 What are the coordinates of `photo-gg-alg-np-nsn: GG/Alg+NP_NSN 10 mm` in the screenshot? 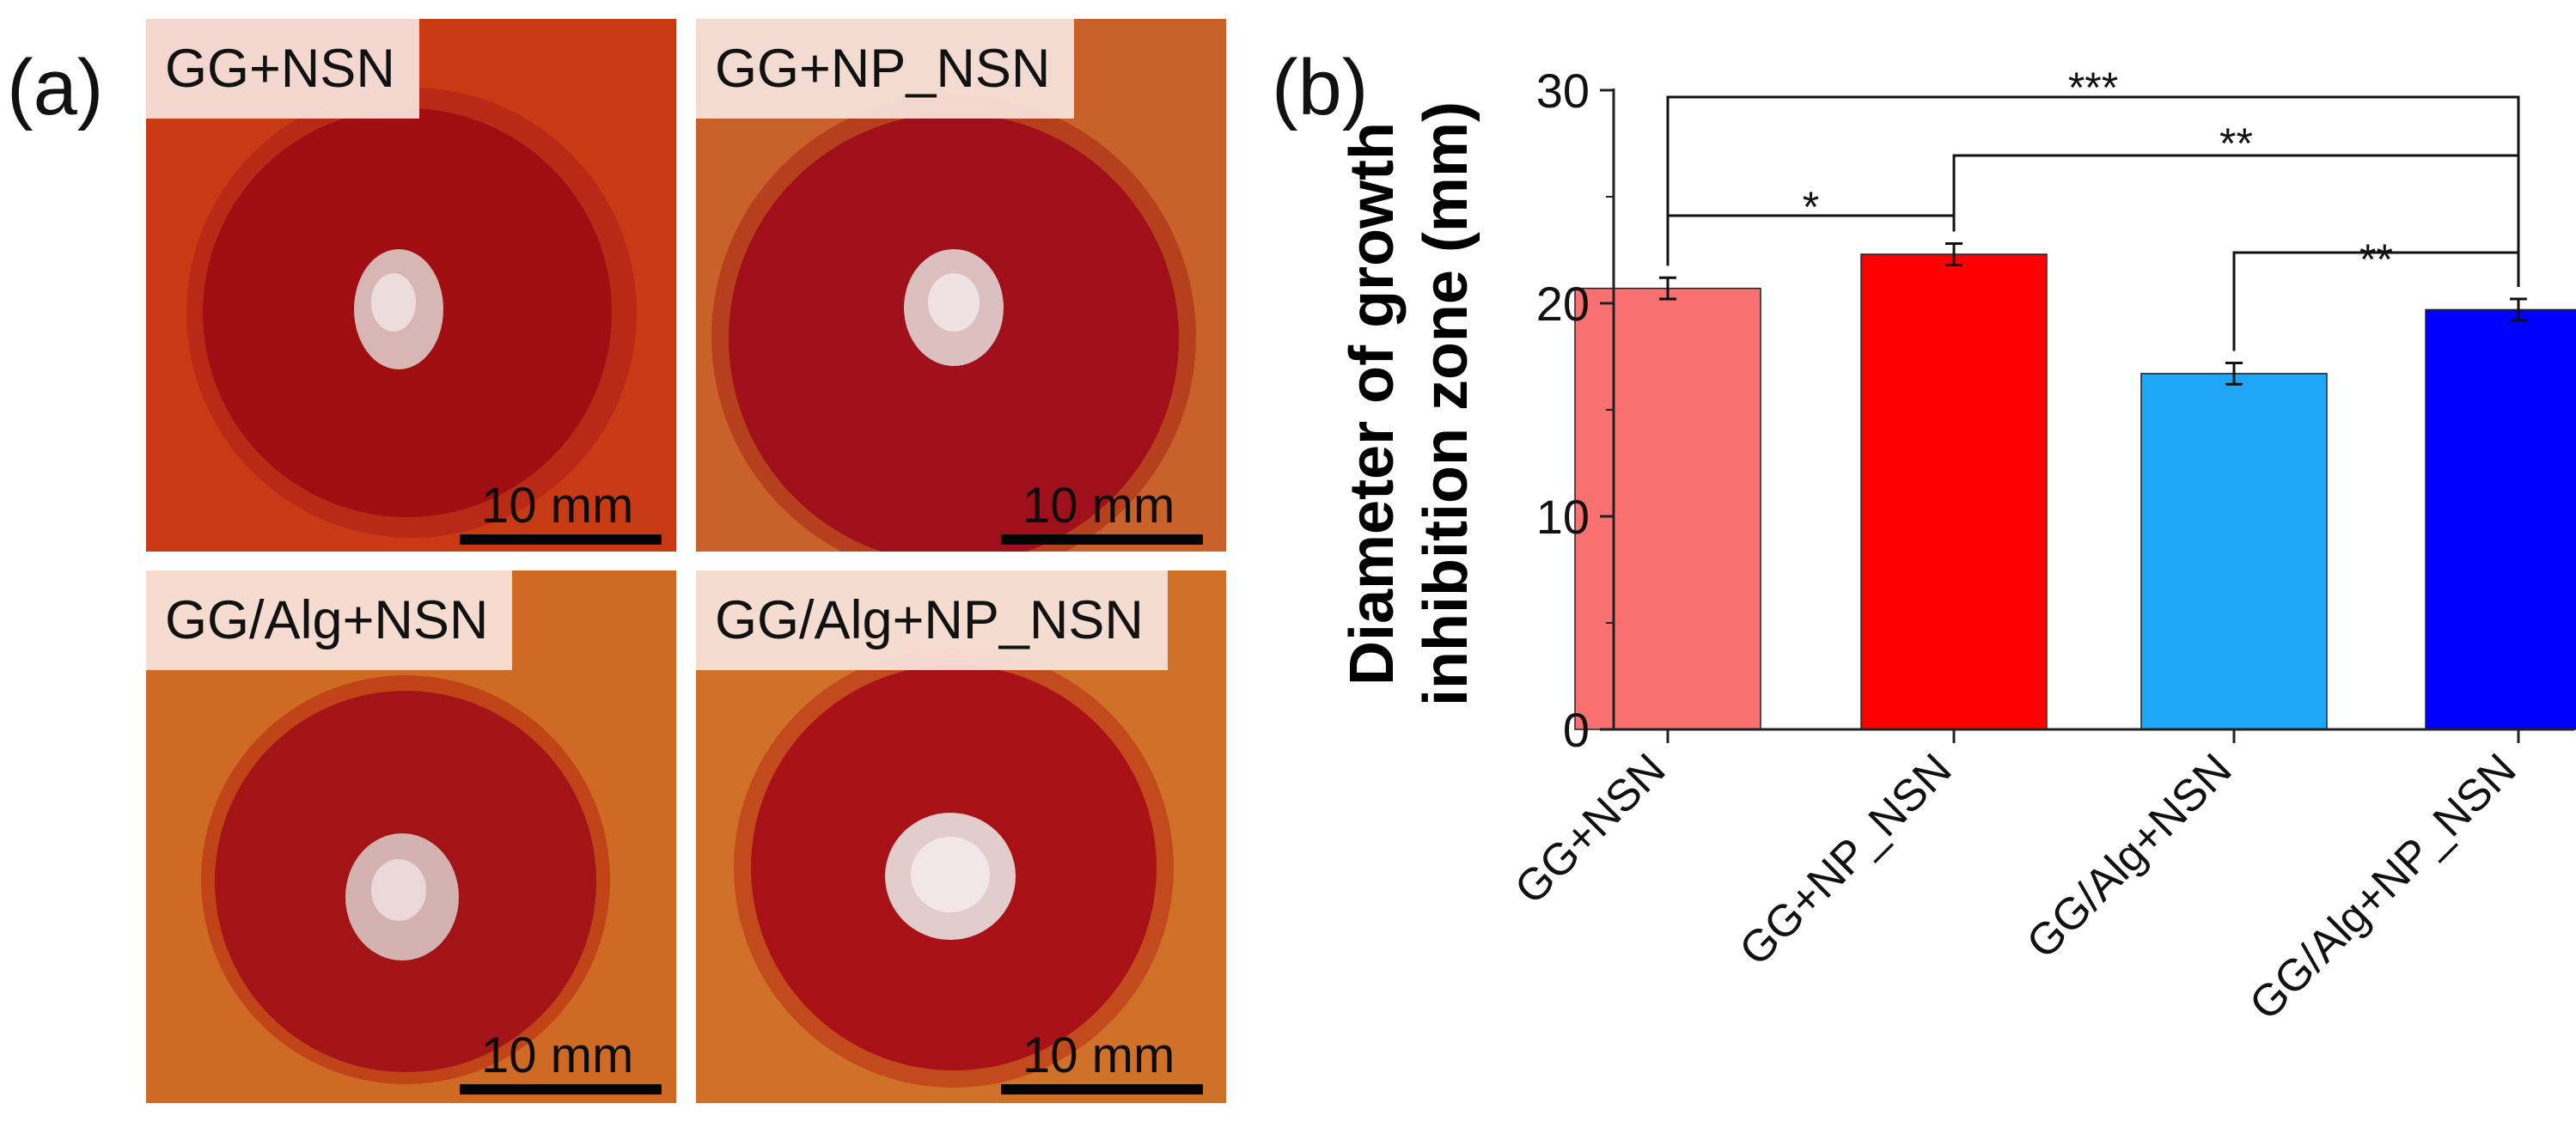 It's located at (961, 836).